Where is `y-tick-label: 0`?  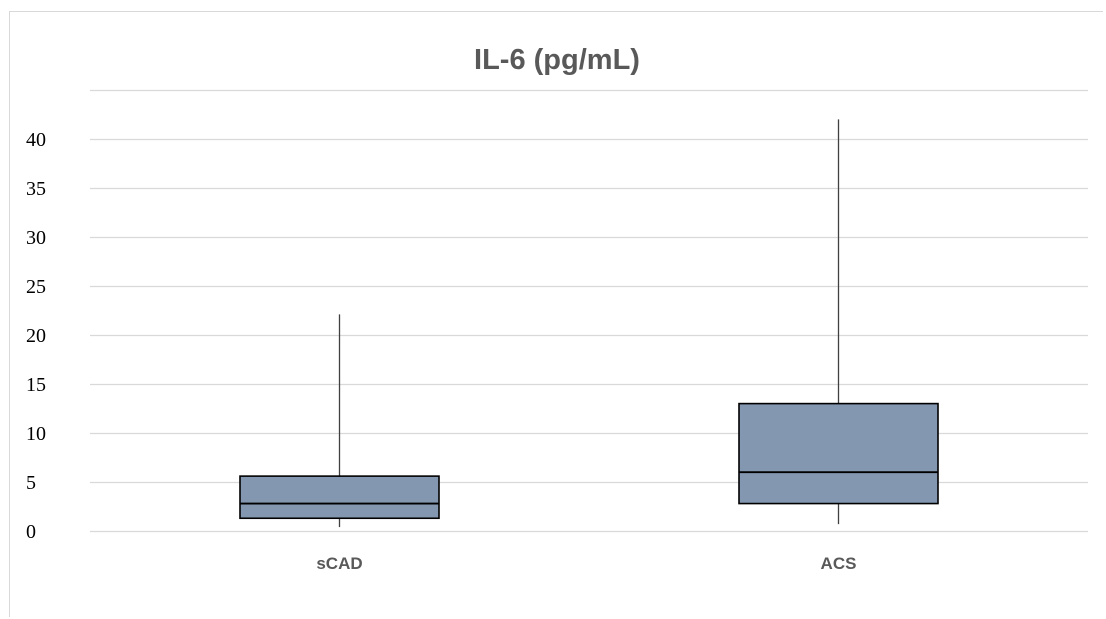 y-tick-label: 0 is located at coordinates (31, 532).